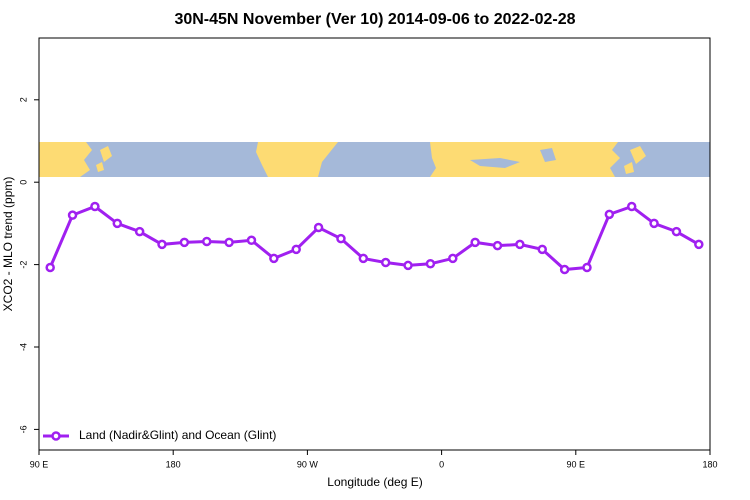 The width and height of the screenshot is (750, 500). What do you see at coordinates (56, 436) in the screenshot?
I see `legend-marker` at bounding box center [56, 436].